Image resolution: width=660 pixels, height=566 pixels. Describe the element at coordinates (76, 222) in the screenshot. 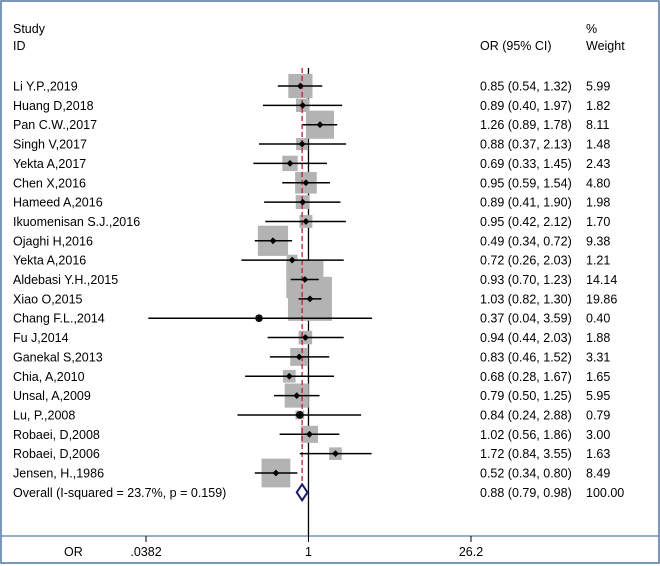

I see `study-label: Ikuomenisan S.J.,2016` at that location.